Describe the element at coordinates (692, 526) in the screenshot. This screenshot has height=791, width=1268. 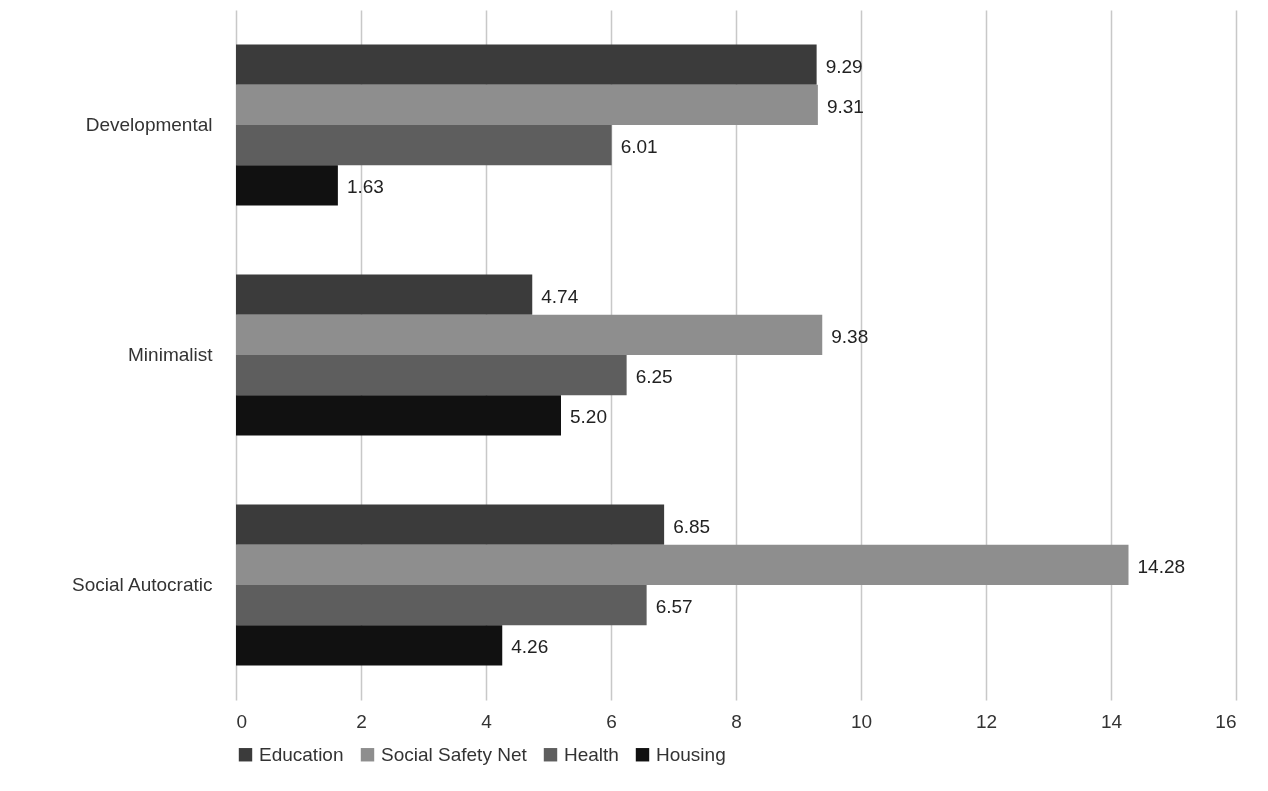
I see `data-label: 6.85` at that location.